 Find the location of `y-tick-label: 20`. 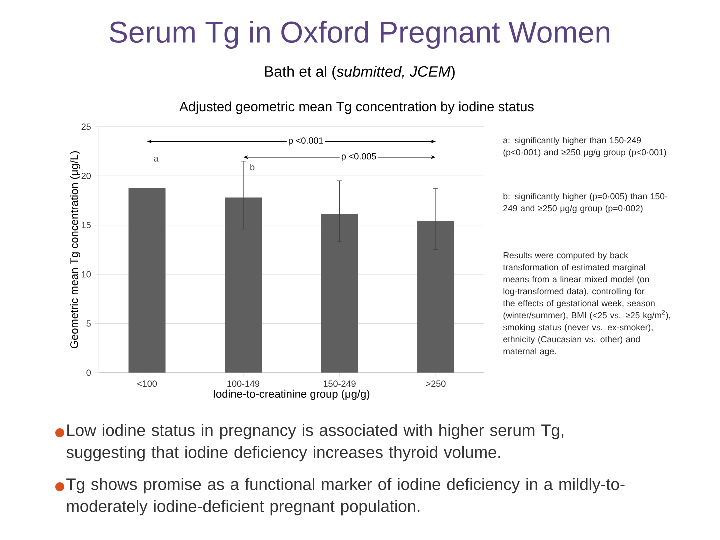

y-tick-label: 20 is located at coordinates (87, 176).